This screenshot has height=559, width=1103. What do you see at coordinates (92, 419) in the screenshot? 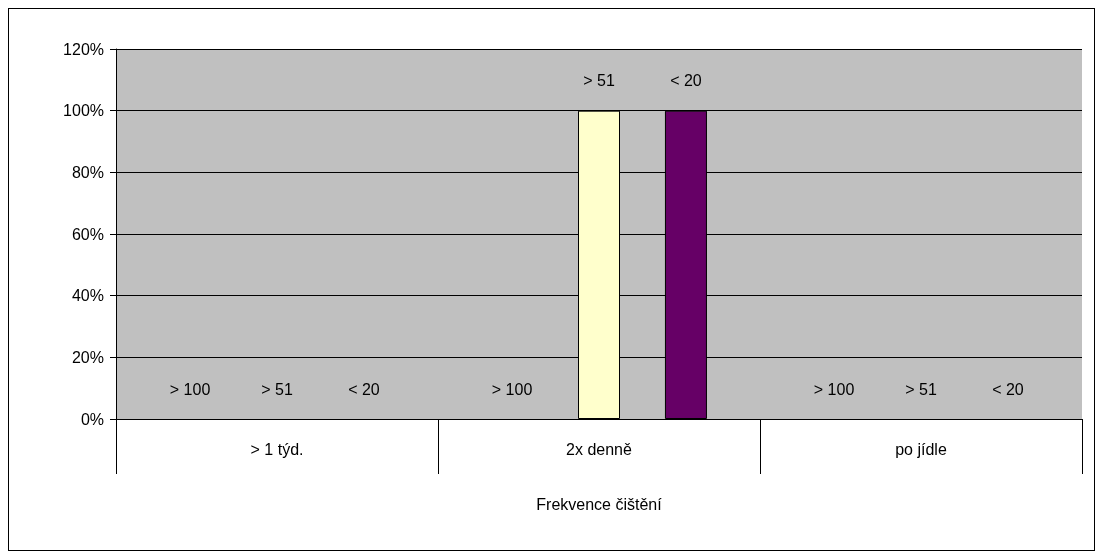
I see `y-tick-label: 0%` at bounding box center [92, 419].